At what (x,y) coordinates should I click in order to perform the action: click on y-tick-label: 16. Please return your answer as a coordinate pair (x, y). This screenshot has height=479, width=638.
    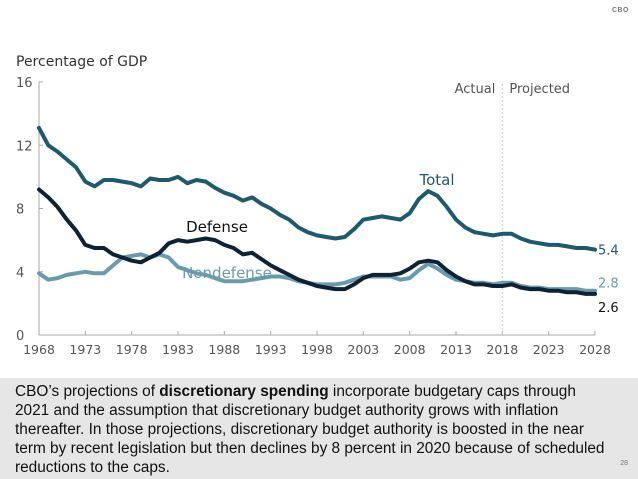
    Looking at the image, I should click on (24, 83).